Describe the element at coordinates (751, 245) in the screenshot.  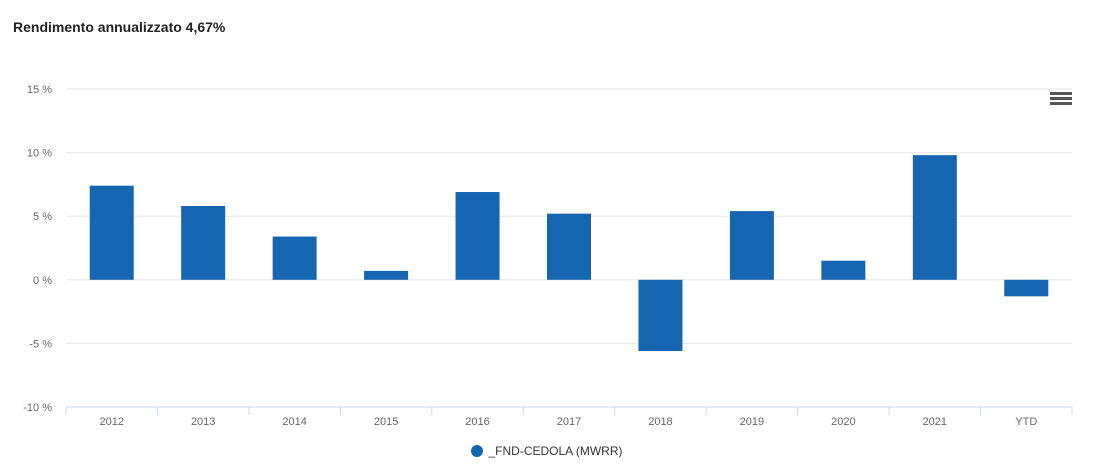
I see `bar-2019` at that location.